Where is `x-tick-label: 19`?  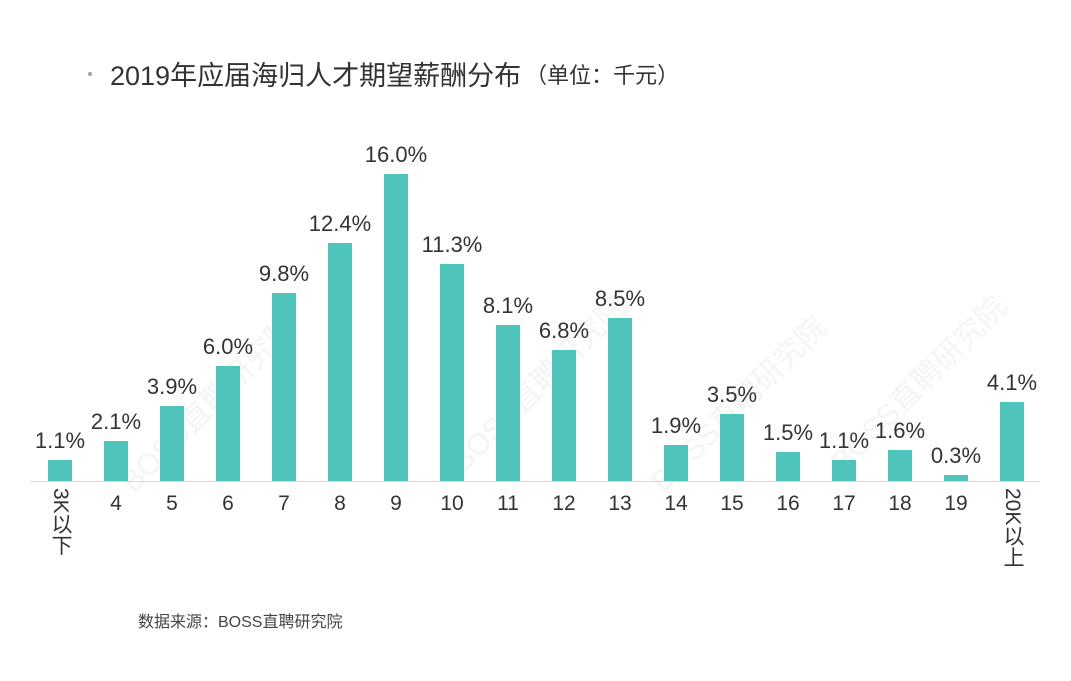 x-tick-label: 19 is located at coordinates (956, 503).